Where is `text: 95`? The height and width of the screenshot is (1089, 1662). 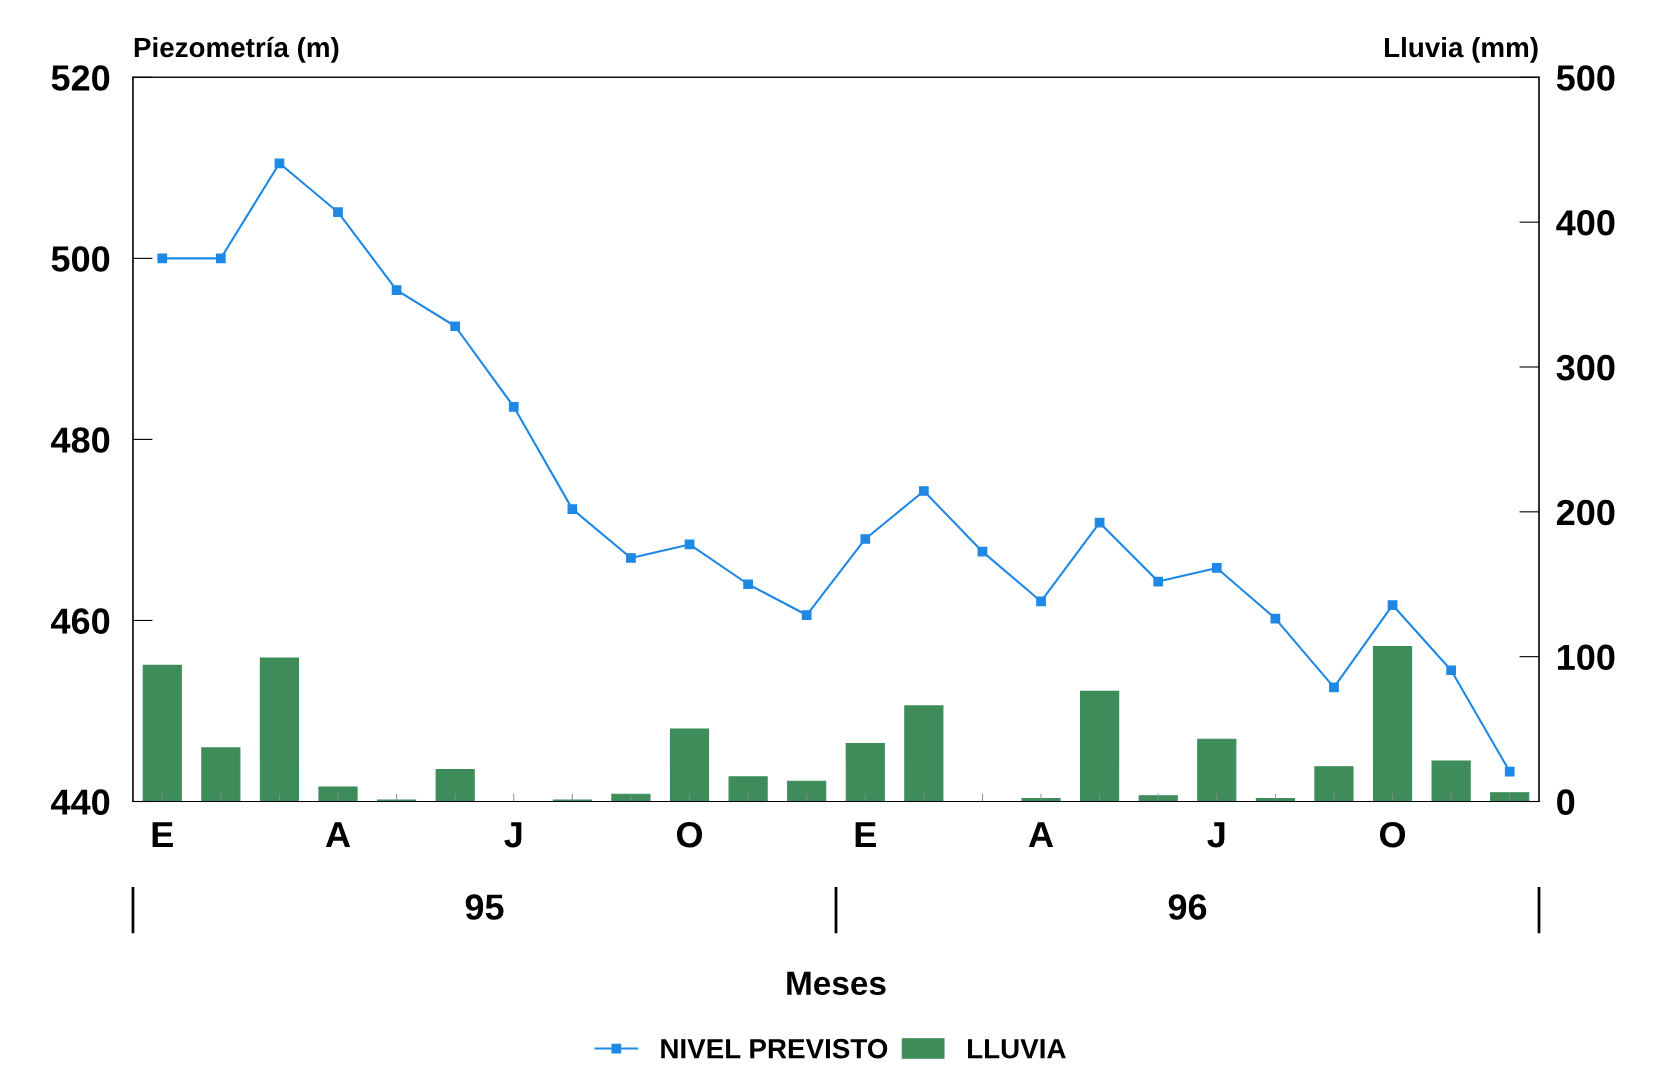 text: 95 is located at coordinates (484, 907).